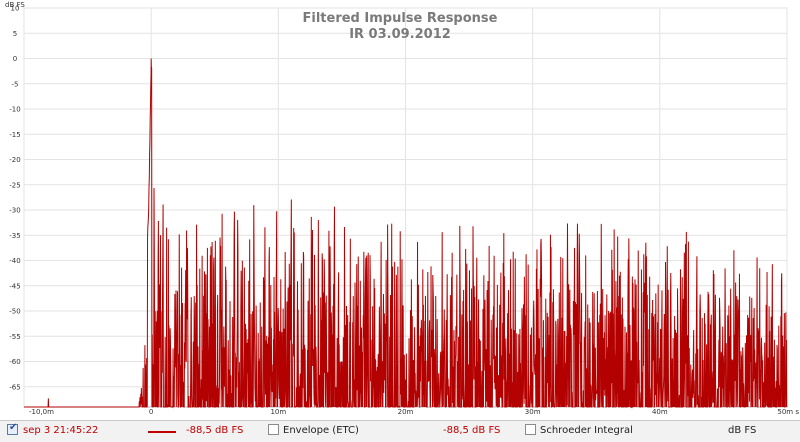  What do you see at coordinates (14, 211) in the screenshot?
I see `y-tick-label: -30` at bounding box center [14, 211].